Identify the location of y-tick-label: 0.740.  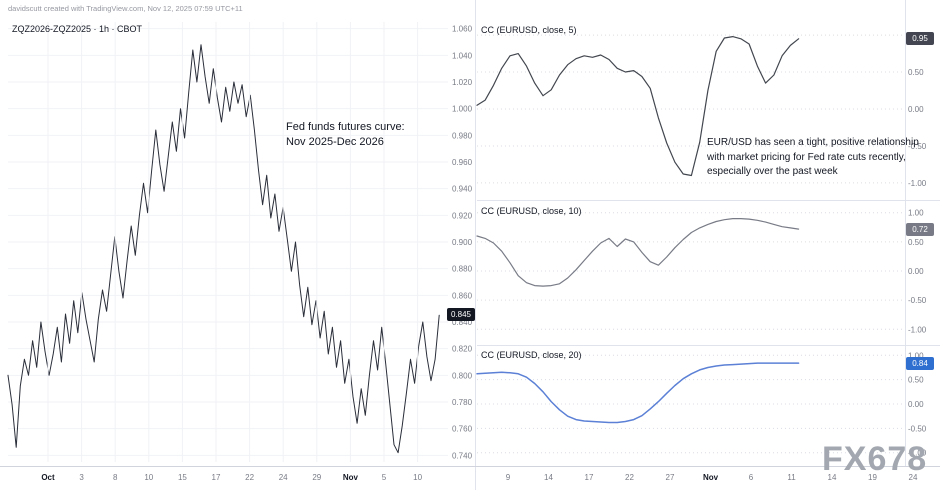
(462, 455).